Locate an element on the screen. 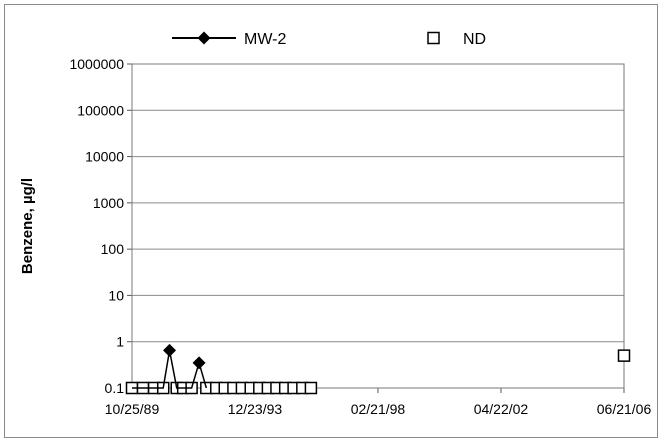 The height and width of the screenshot is (444, 664). legend: MW-2 ND is located at coordinates (329, 39).